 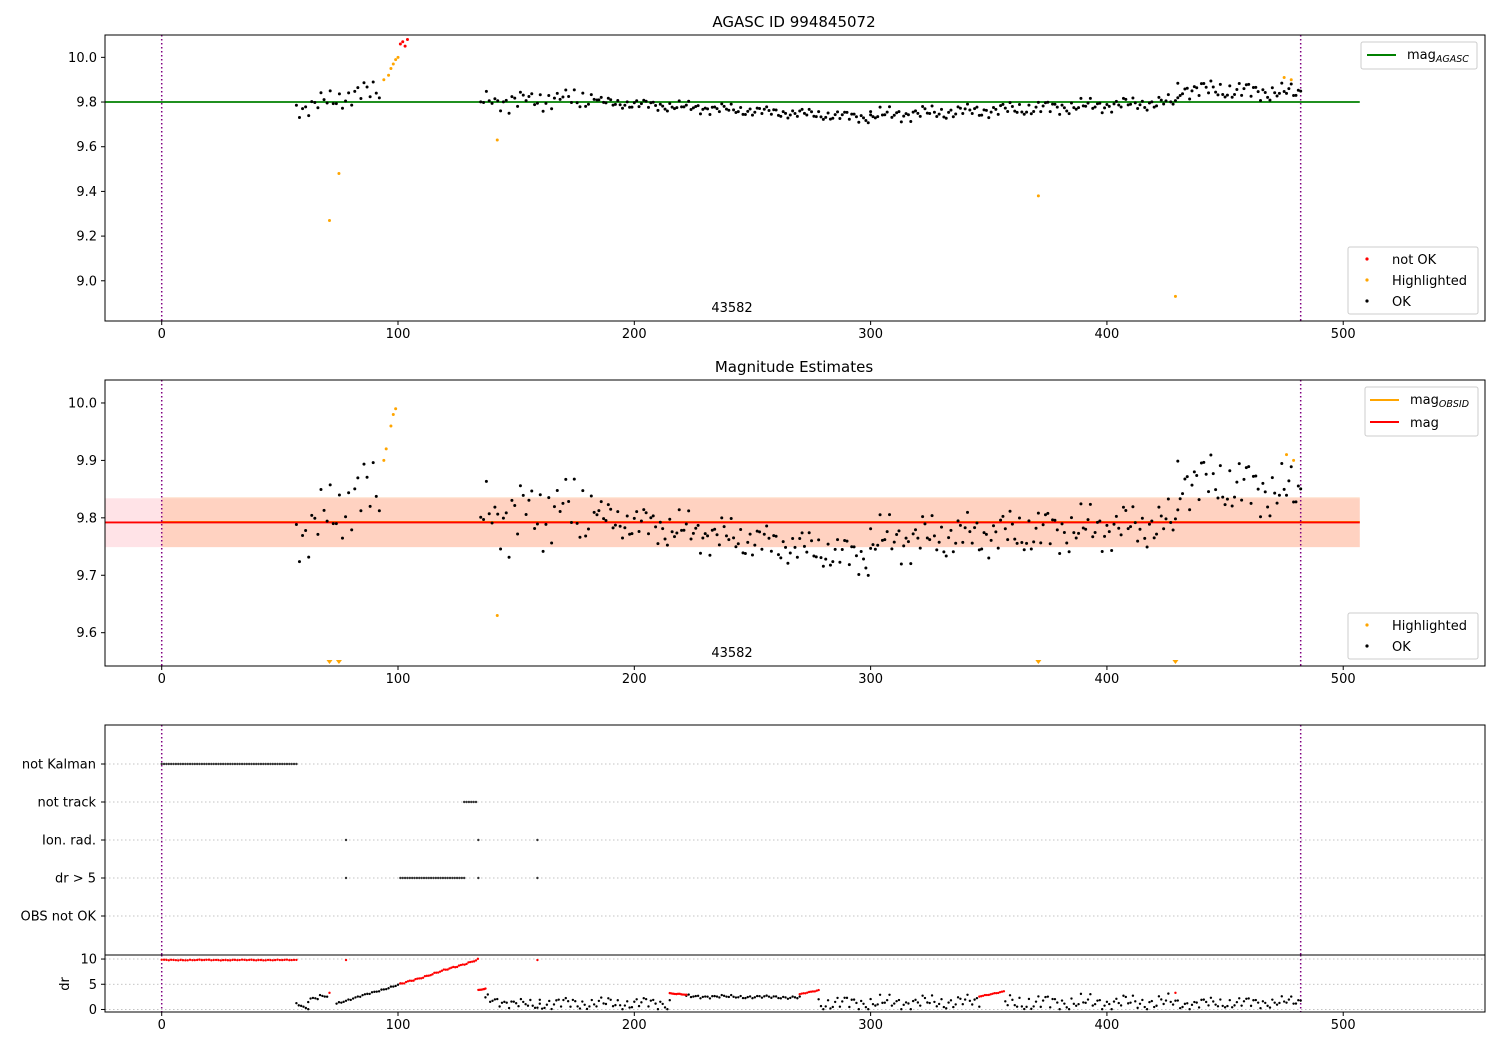 I want to click on dr-plot-frame, so click(x=795, y=983).